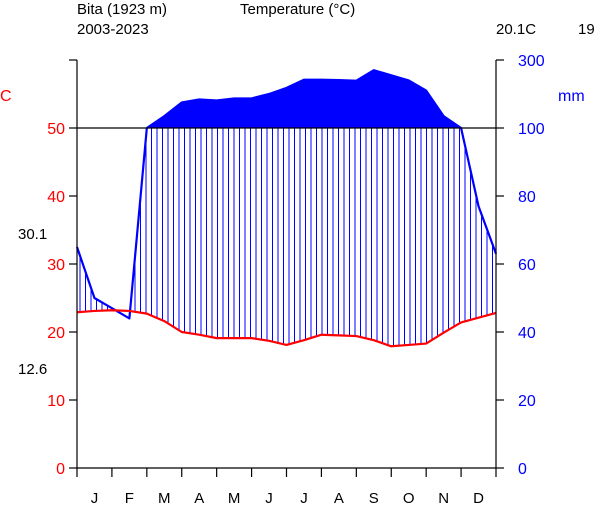  Describe the element at coordinates (32, 369) in the screenshot. I see `min-temperature-label: 12.6` at that location.